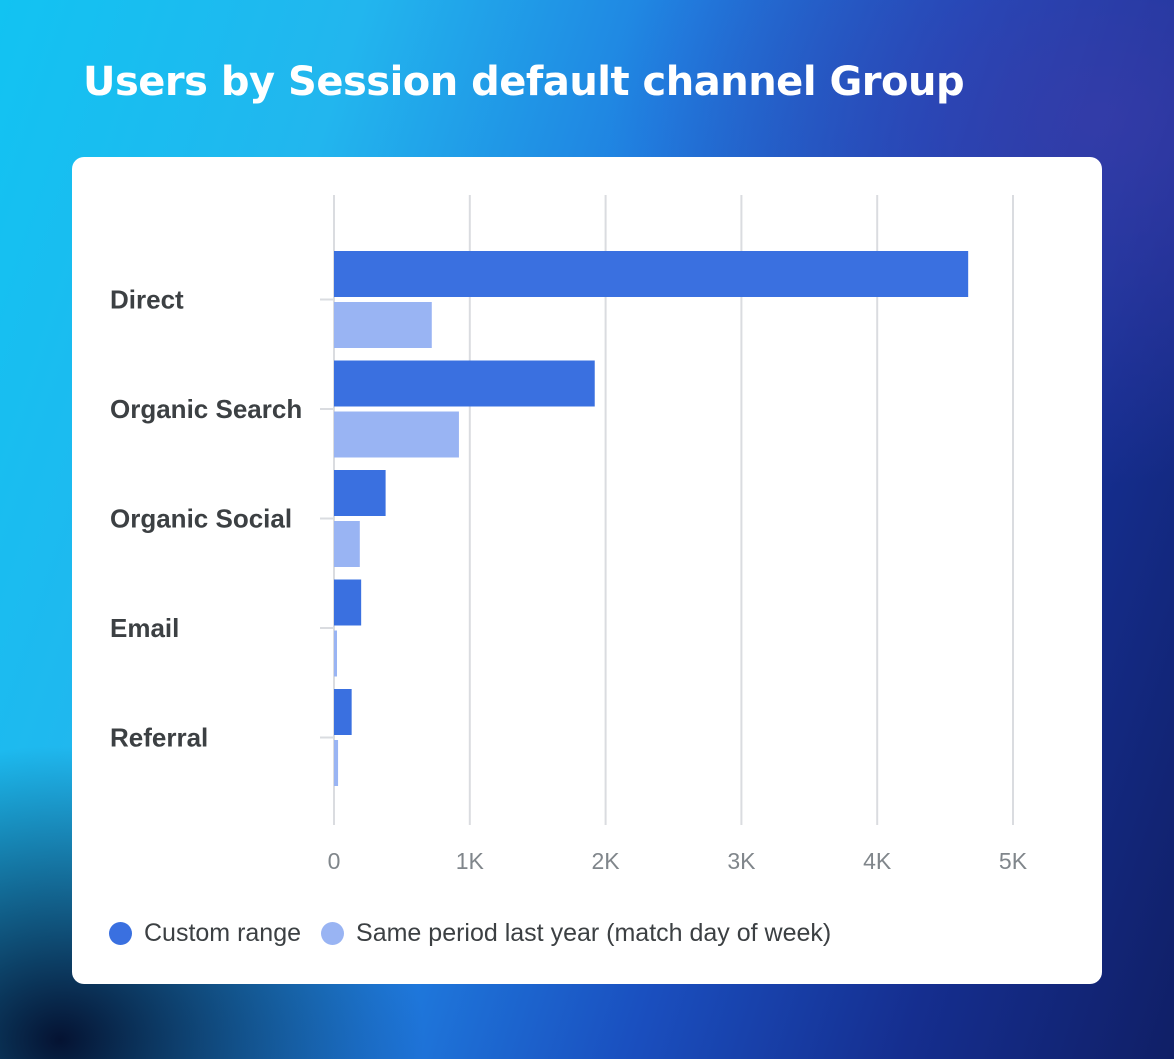  Describe the element at coordinates (201, 519) in the screenshot. I see `y-category-label: Organic Social` at that location.